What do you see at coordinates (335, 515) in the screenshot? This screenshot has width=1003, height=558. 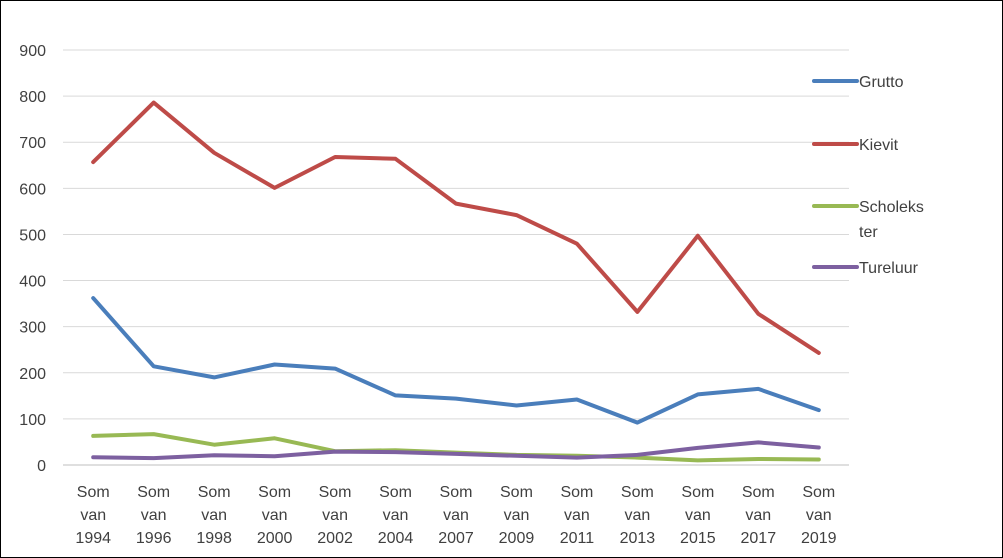 I see `x-tick-label: Som van 2002` at bounding box center [335, 515].